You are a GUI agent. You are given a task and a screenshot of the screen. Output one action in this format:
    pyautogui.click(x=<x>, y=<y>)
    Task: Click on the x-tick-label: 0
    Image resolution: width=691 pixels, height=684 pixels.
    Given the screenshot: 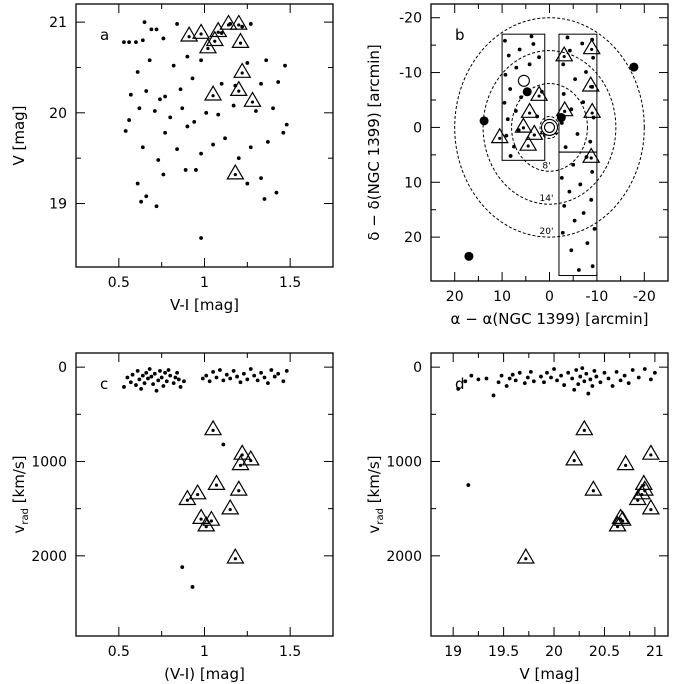 What is the action you would take?
    pyautogui.click(x=549, y=297)
    